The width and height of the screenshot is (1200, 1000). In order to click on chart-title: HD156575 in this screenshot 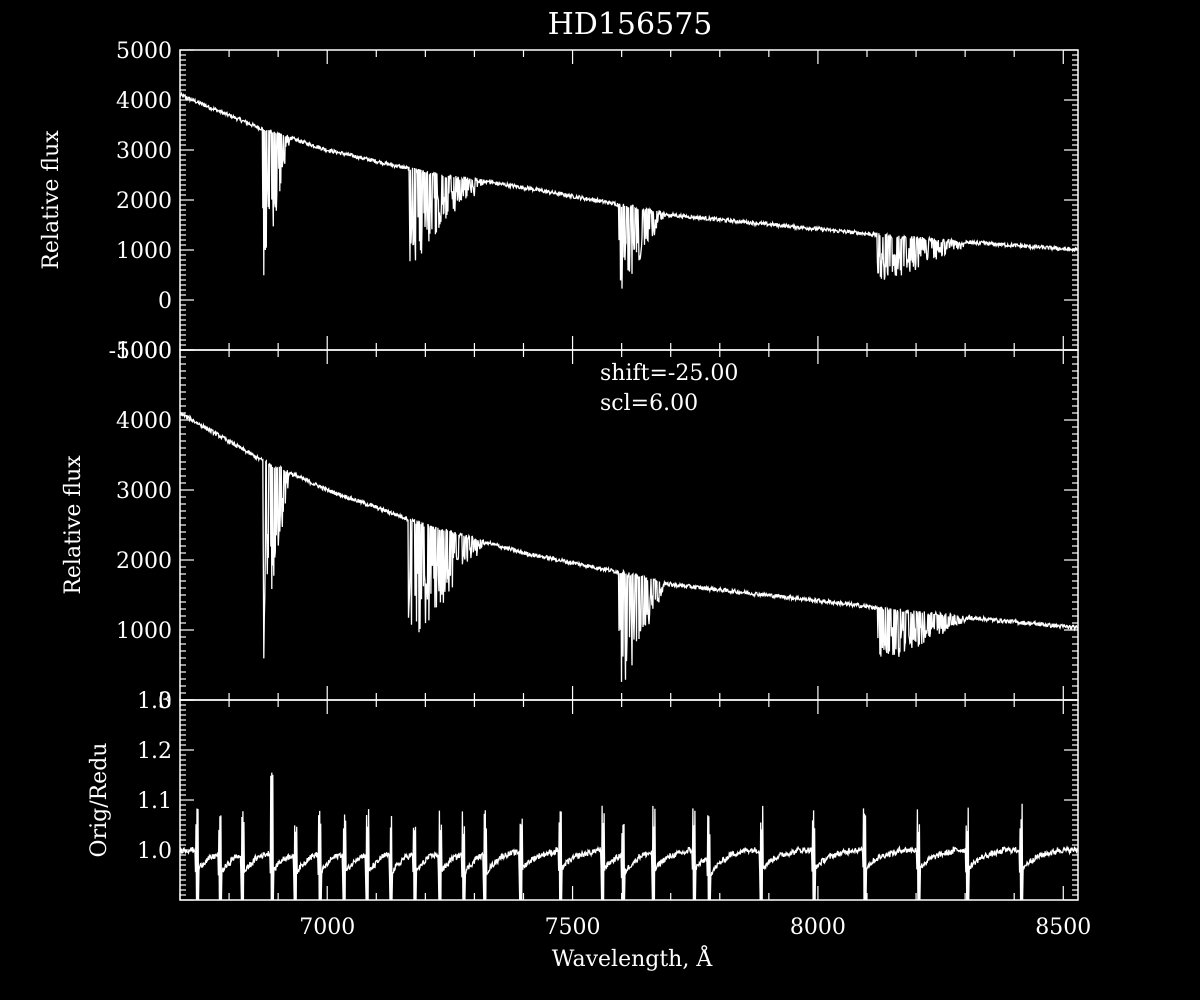, I will do `click(630, 24)`.